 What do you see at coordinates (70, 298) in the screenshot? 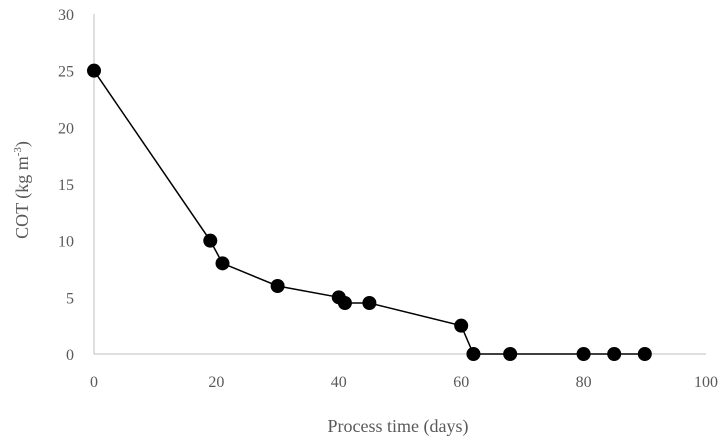
I see `y-tick-label: 5` at bounding box center [70, 298].